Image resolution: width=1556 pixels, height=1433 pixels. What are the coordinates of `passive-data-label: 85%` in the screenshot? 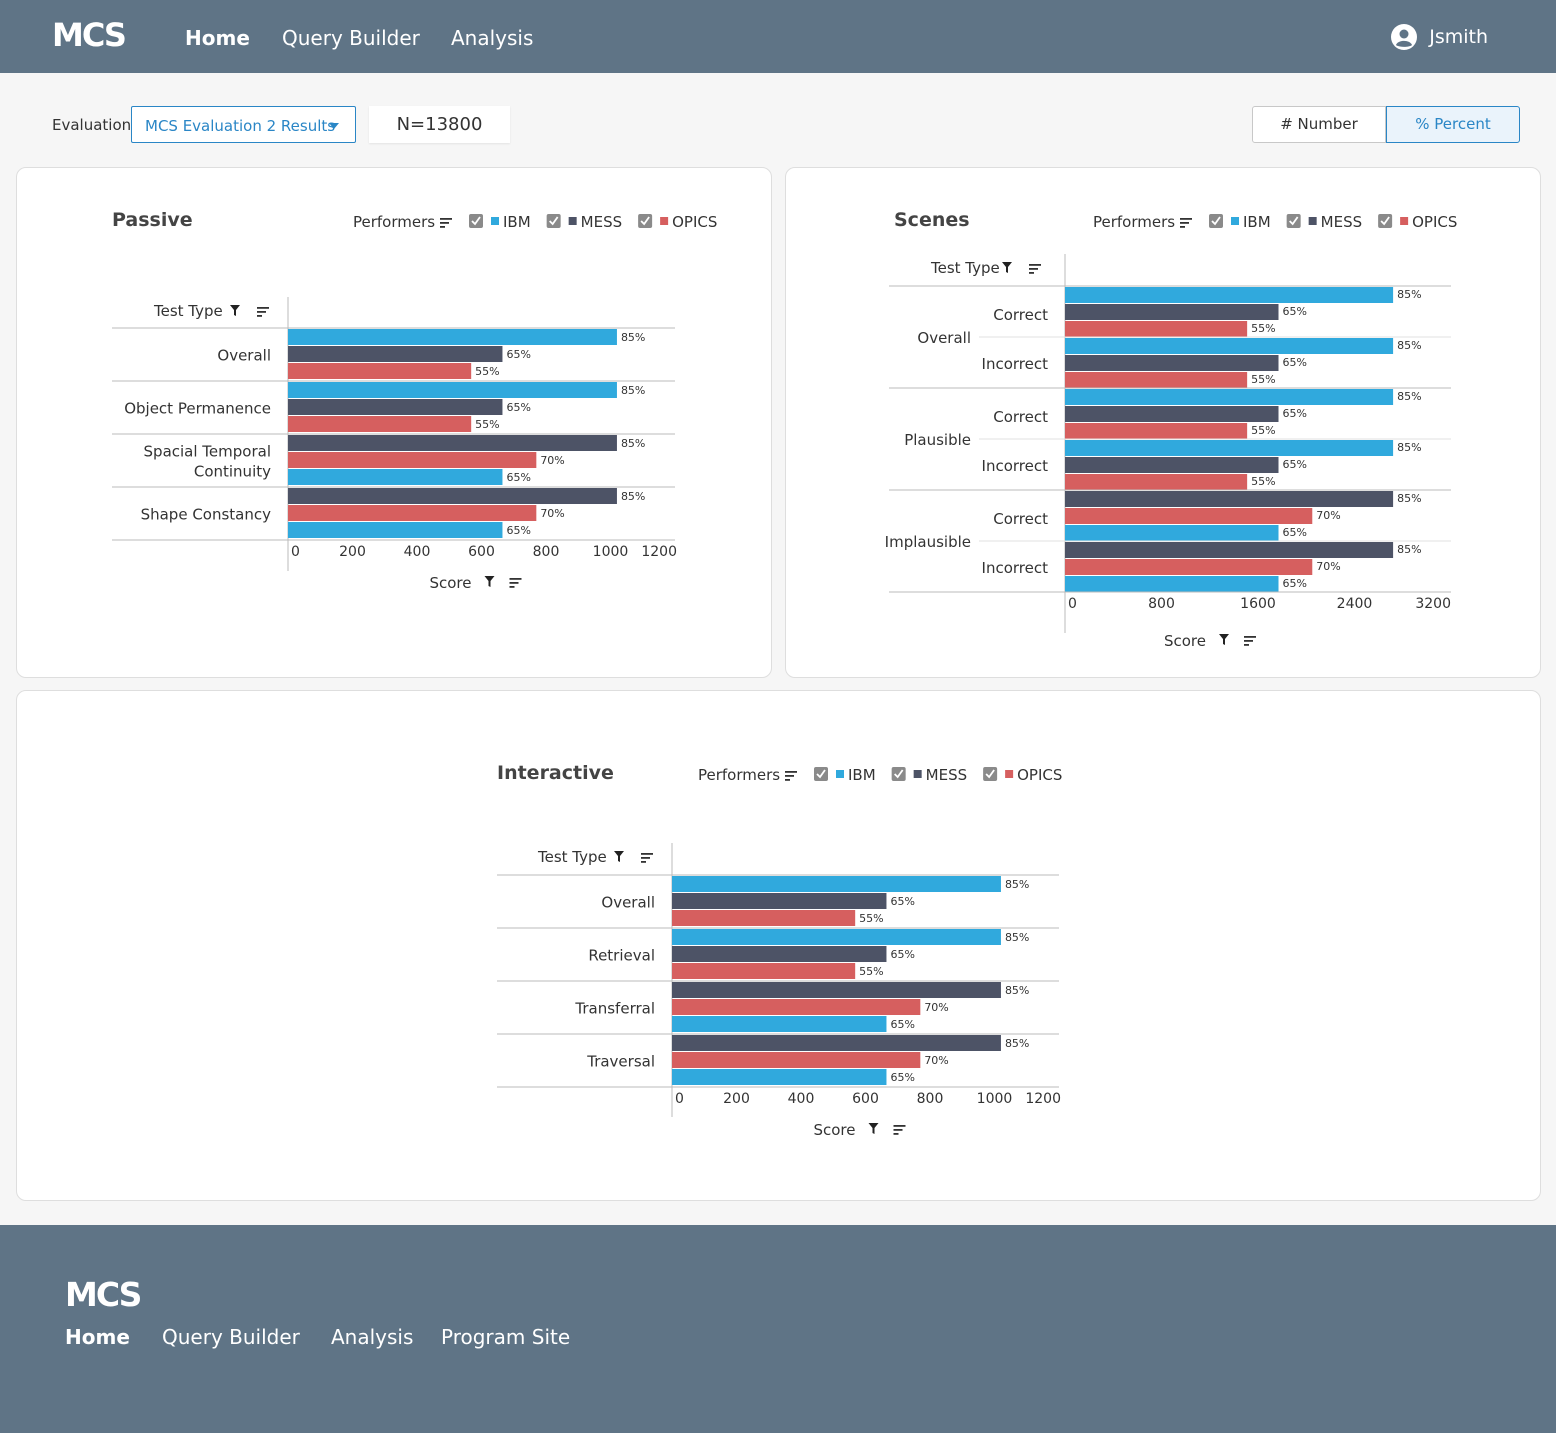 It's located at (633, 390).